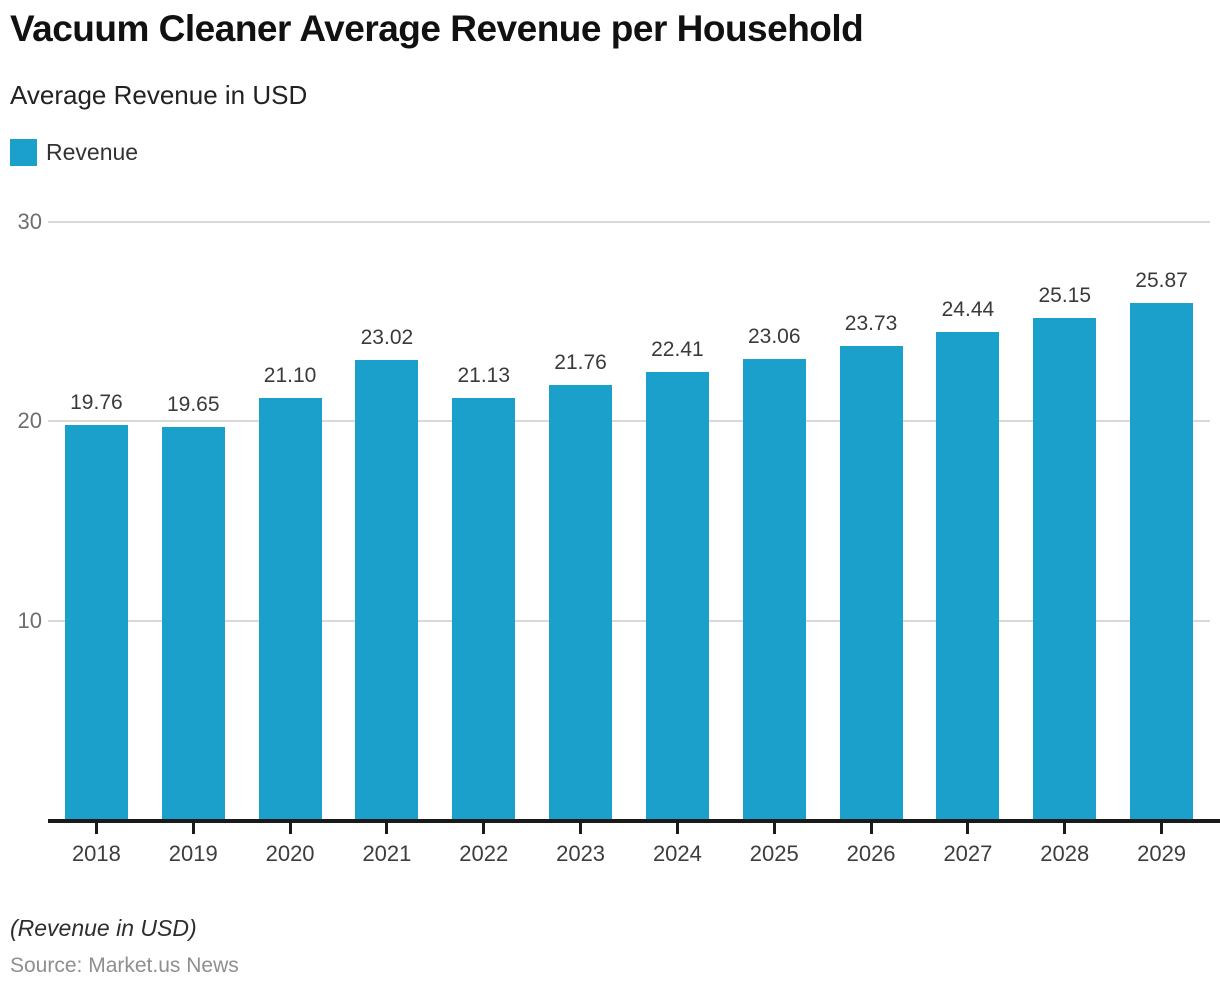  Describe the element at coordinates (634, 821) in the screenshot. I see `x-axis-line` at that location.